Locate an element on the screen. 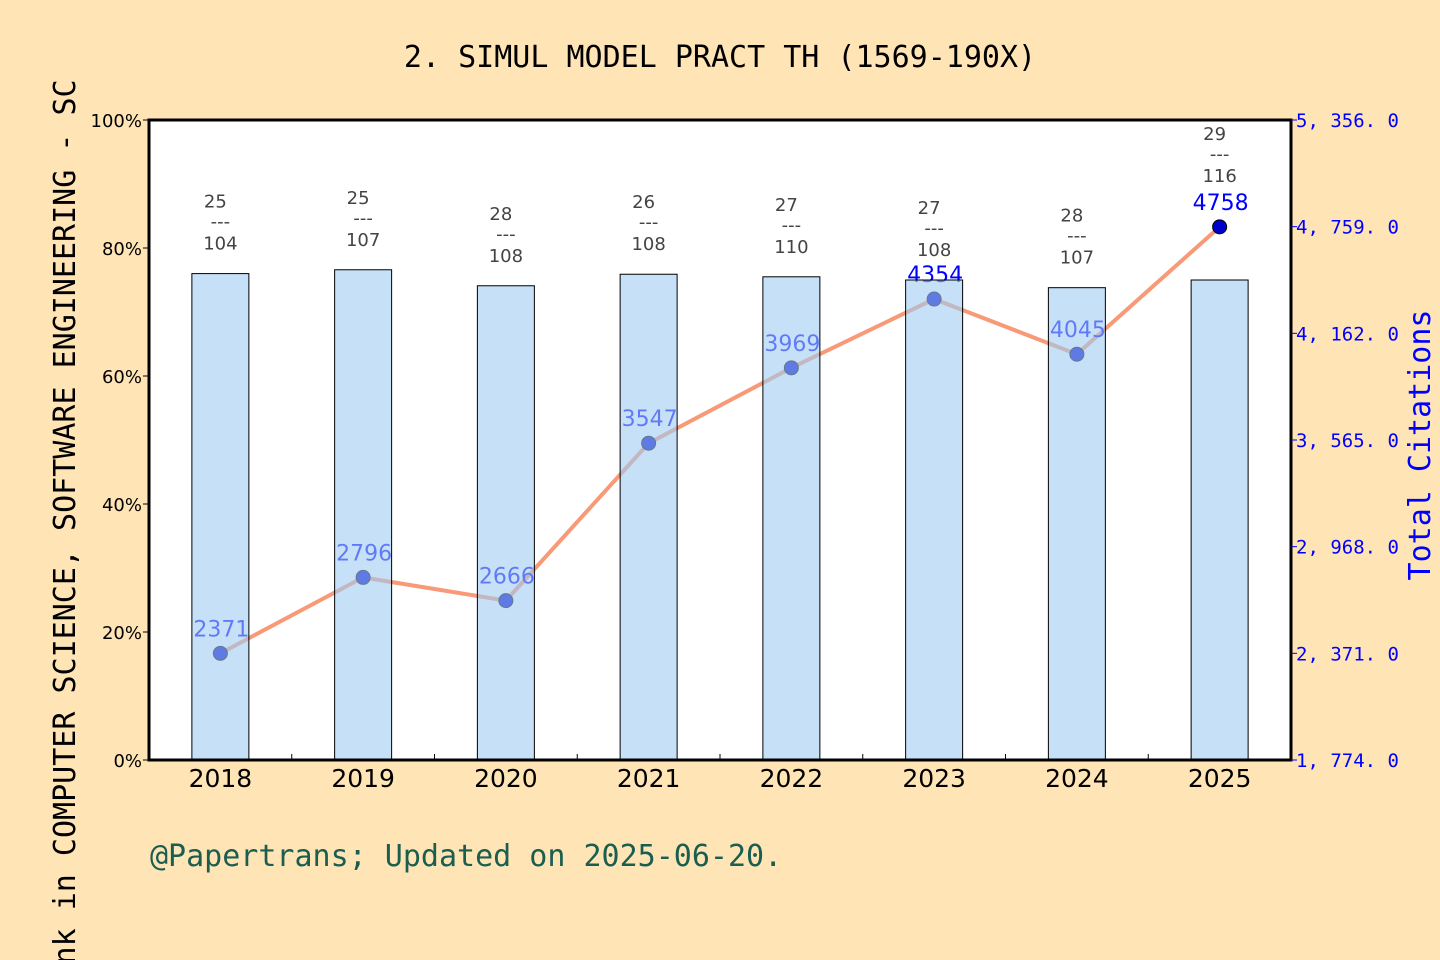 The width and height of the screenshot is (1440, 960). y-tick-label: 0% is located at coordinates (127, 761).